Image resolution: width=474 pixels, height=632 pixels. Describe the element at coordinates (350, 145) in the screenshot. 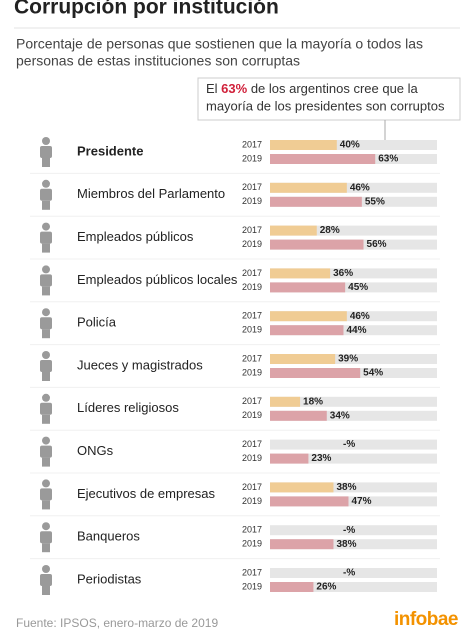

I see `value-label: 40%` at that location.